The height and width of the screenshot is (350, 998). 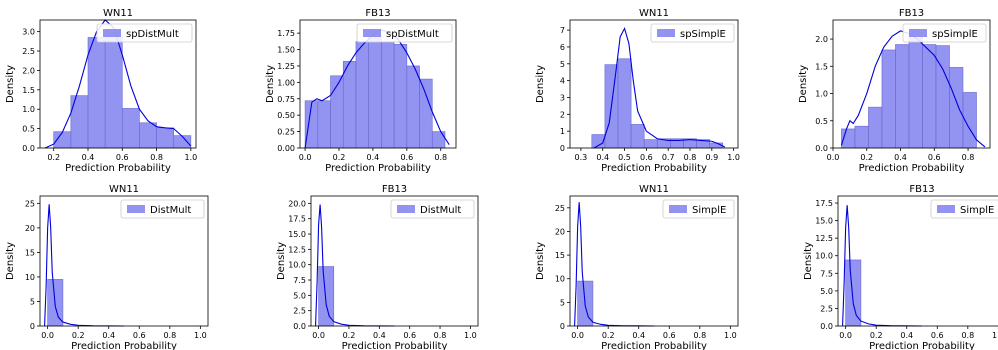 I want to click on y-tick-label: 0.25, so click(x=286, y=132).